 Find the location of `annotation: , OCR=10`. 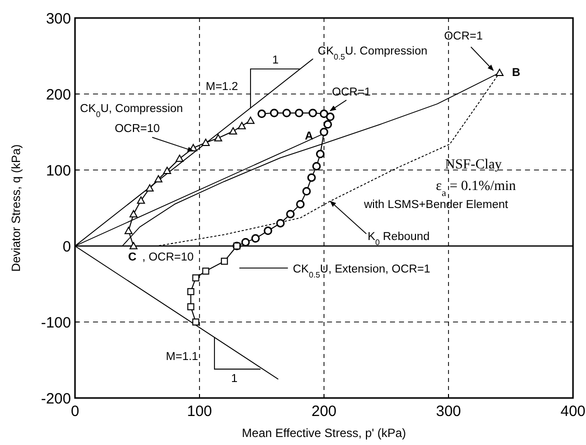

annotation: , OCR=10 is located at coordinates (168, 257).